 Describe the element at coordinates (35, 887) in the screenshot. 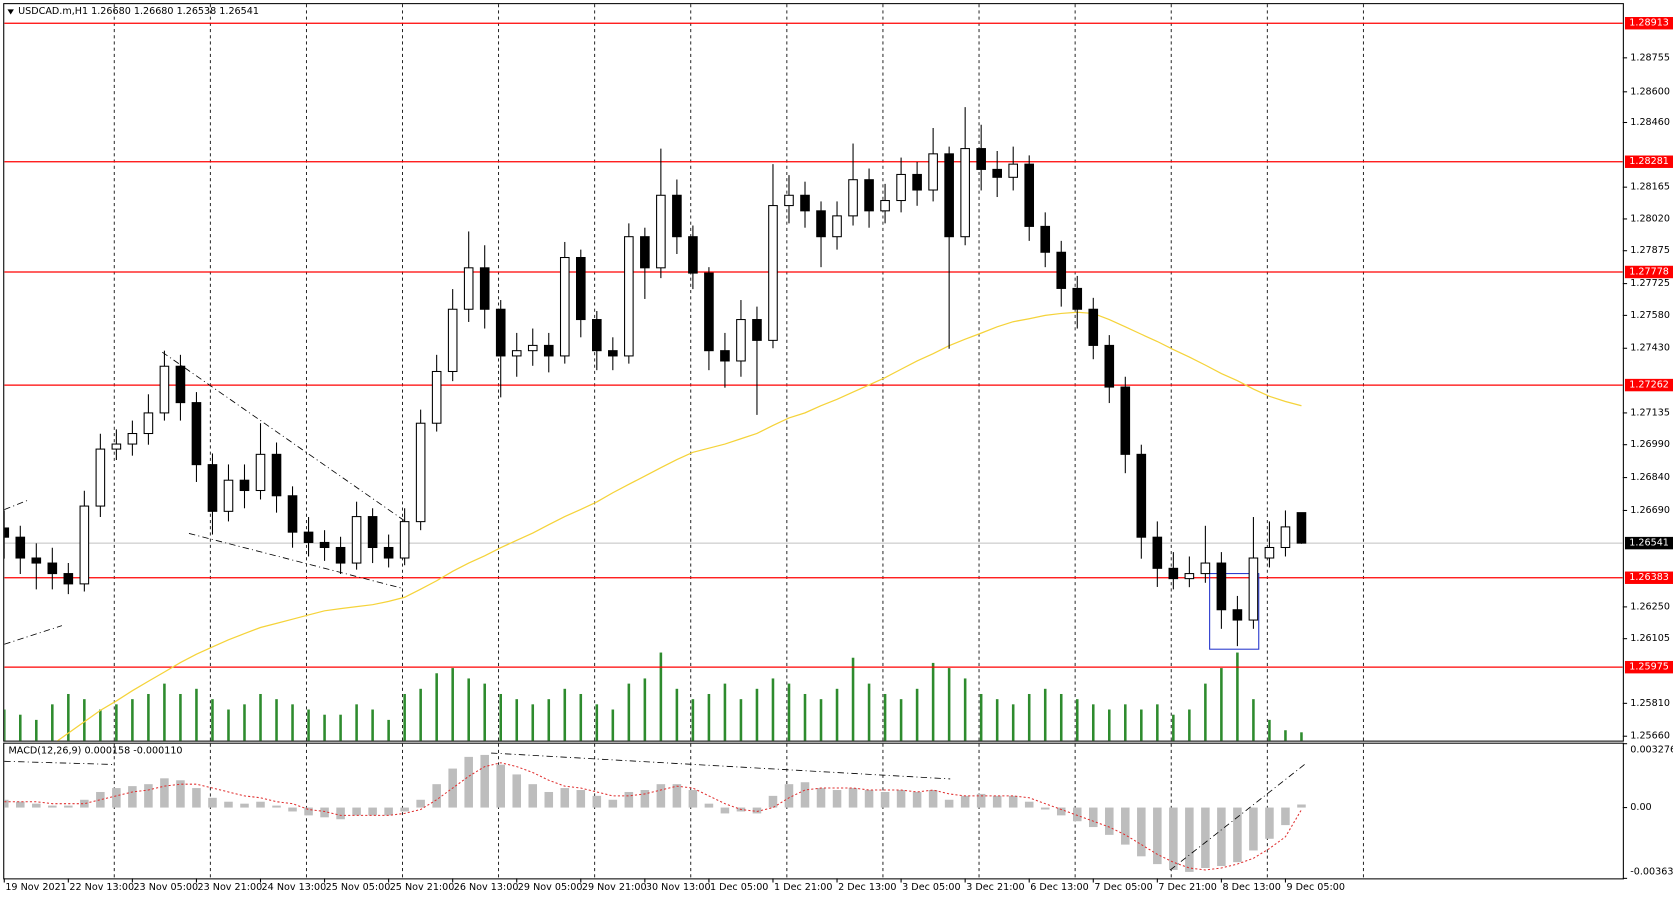

I see `x-tick-label: 19 Nov 2021` at that location.